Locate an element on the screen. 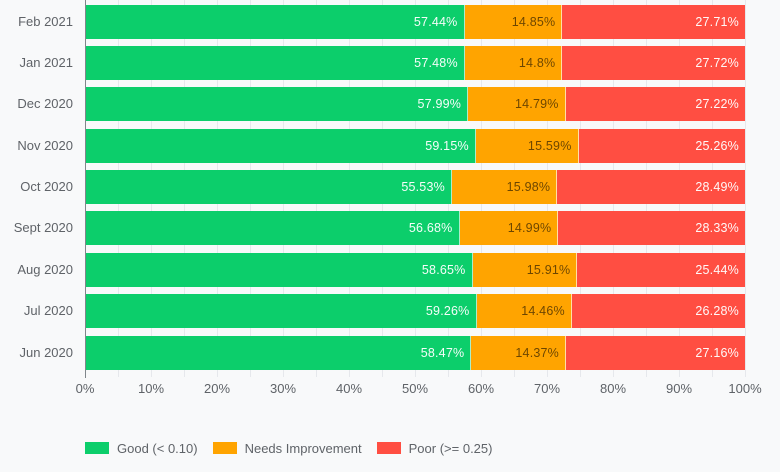  bar-value-label: 14.99% is located at coordinates (529, 228).